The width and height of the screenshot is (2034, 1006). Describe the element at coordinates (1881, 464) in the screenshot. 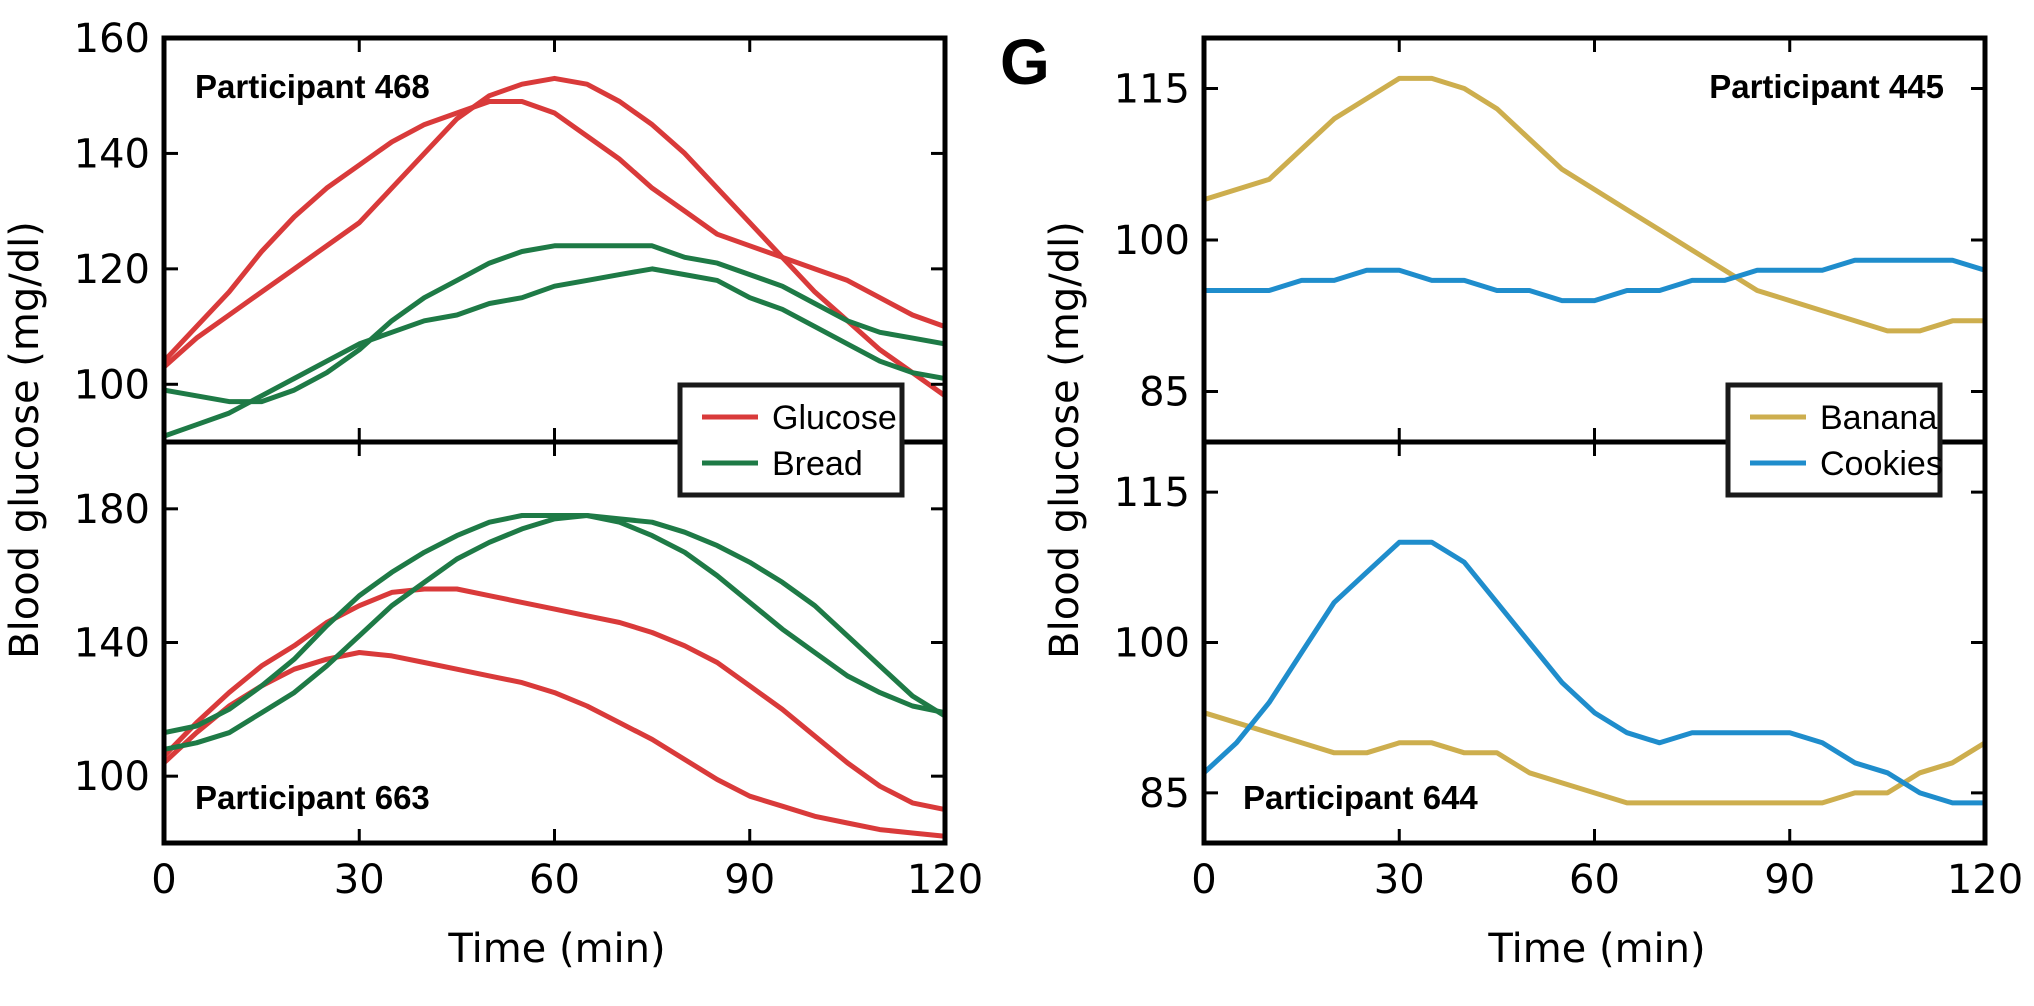

I see `legend-label-cookies: Cookies` at that location.